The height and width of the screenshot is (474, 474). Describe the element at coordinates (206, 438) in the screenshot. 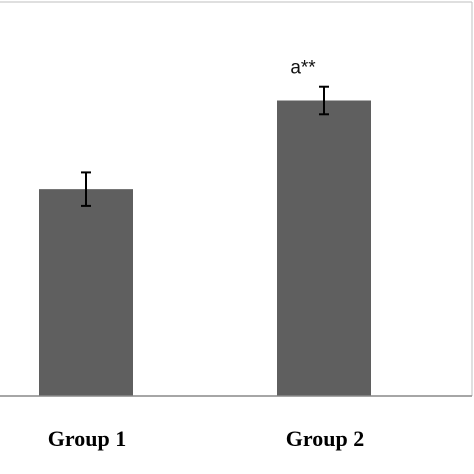

I see `tick-labels-layer: Group 1 Group 2` at that location.